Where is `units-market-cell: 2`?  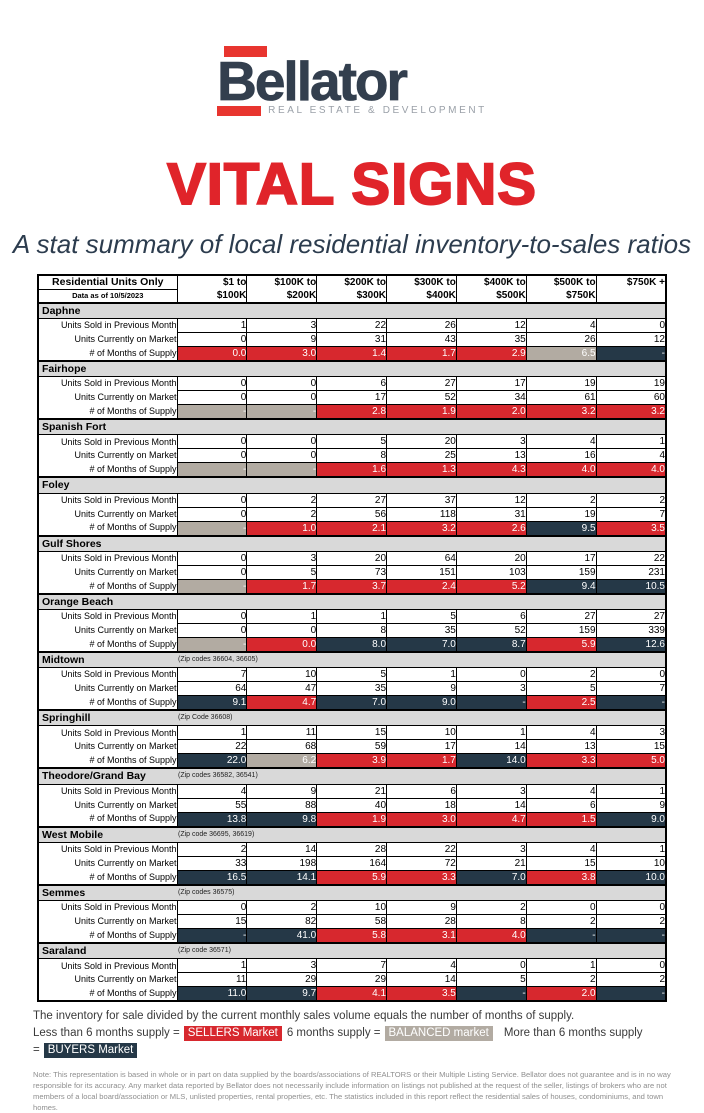 units-market-cell: 2 is located at coordinates (631, 980).